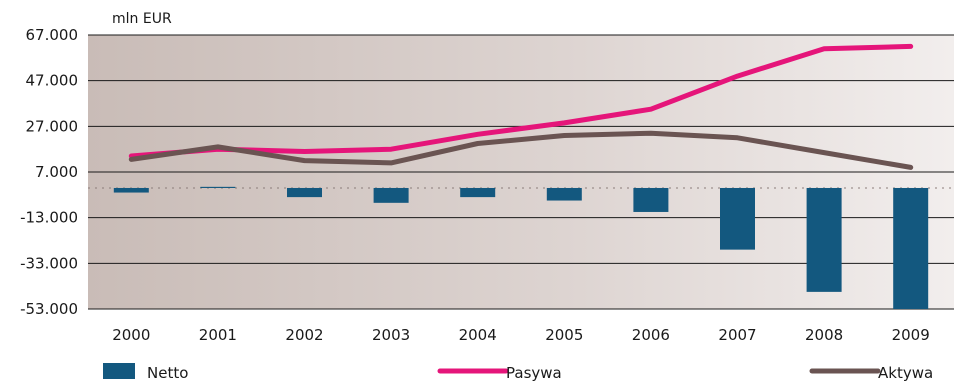 The width and height of the screenshot is (957, 387). Describe the element at coordinates (911, 335) in the screenshot. I see `x-tick-label: 2009` at that location.